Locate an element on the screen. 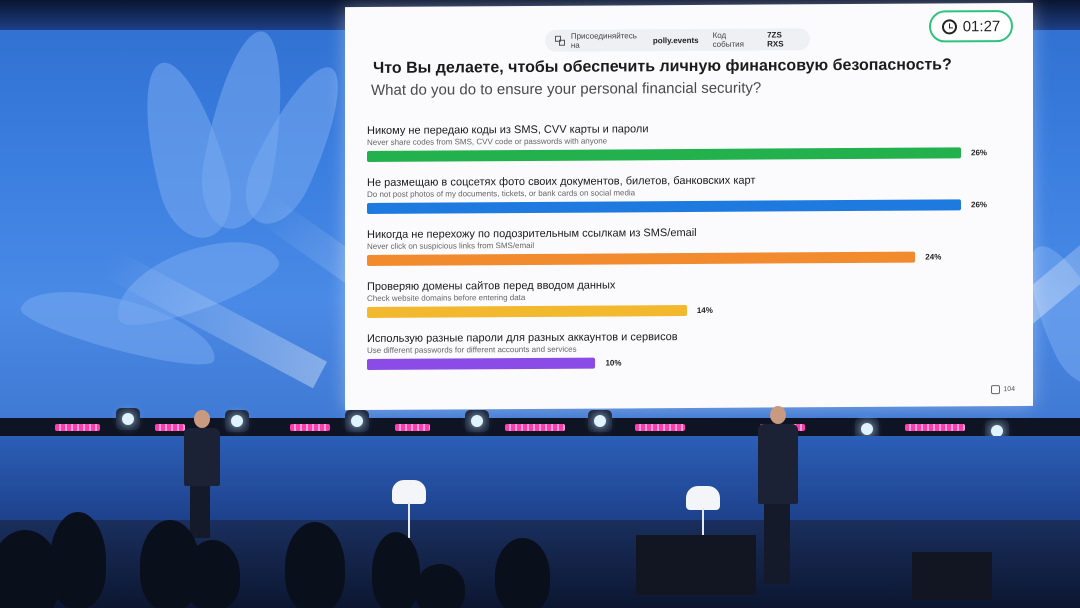 This screenshot has height=608, width=1080. countdown-timer: 01:27 is located at coordinates (971, 26).